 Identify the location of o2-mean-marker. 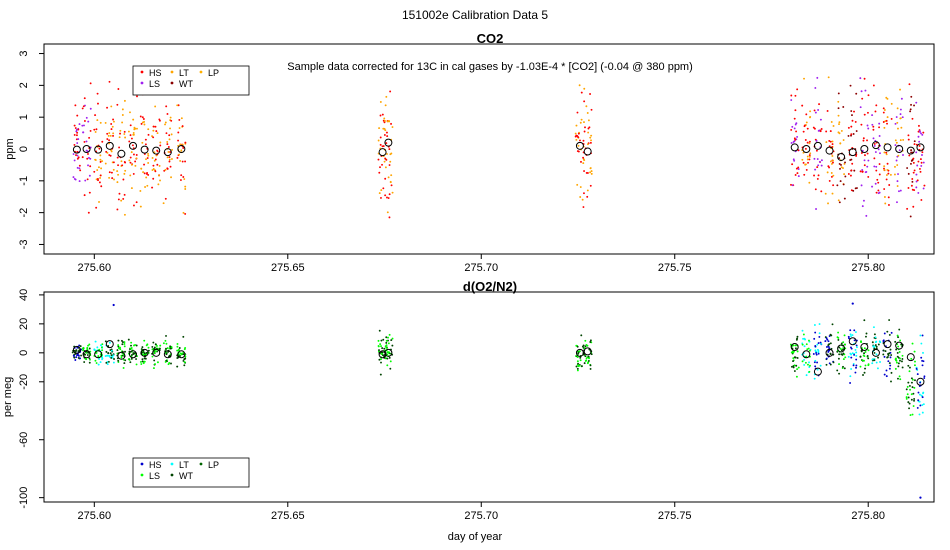
(910, 357).